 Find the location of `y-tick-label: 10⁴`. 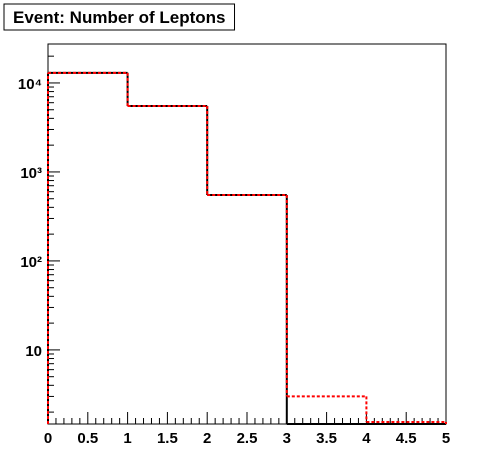

y-tick-label: 10⁴ is located at coordinates (30, 84).